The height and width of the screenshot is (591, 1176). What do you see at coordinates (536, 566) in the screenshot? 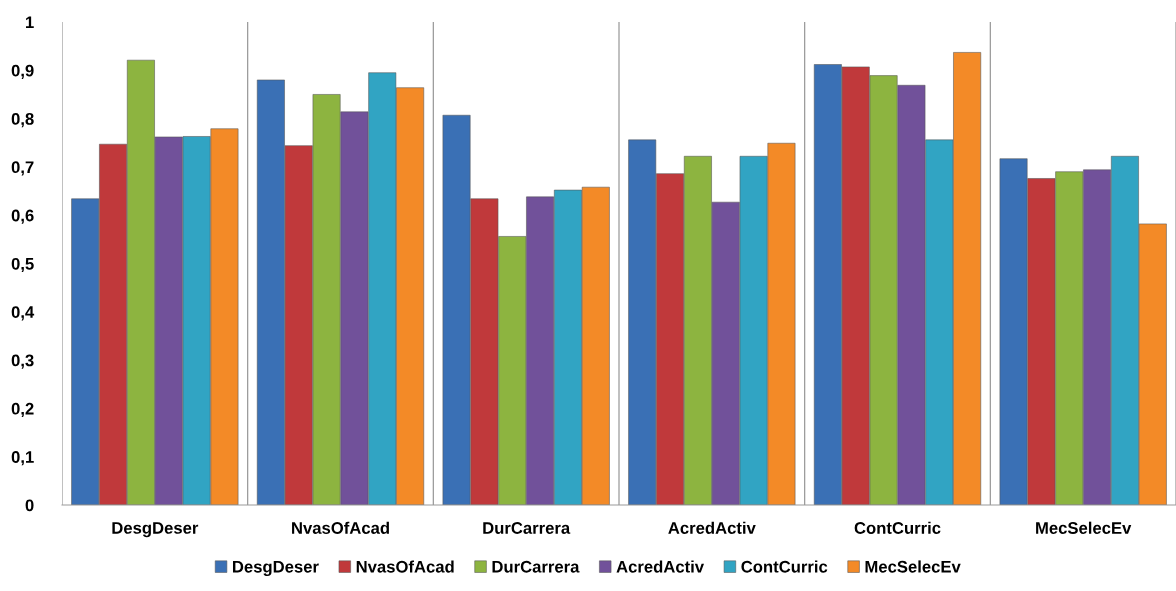
I see `legend-label: DurCarrera` at bounding box center [536, 566].